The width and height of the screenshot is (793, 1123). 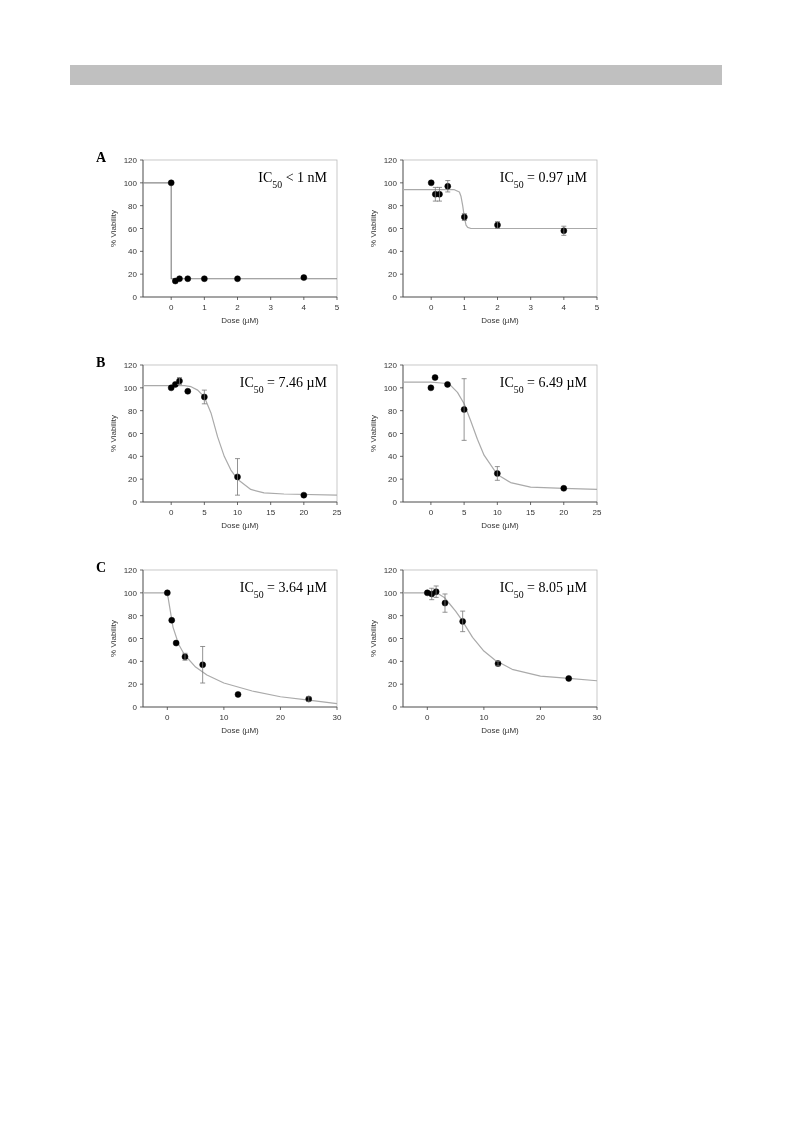 I want to click on chart-title: B, so click(x=101, y=362).